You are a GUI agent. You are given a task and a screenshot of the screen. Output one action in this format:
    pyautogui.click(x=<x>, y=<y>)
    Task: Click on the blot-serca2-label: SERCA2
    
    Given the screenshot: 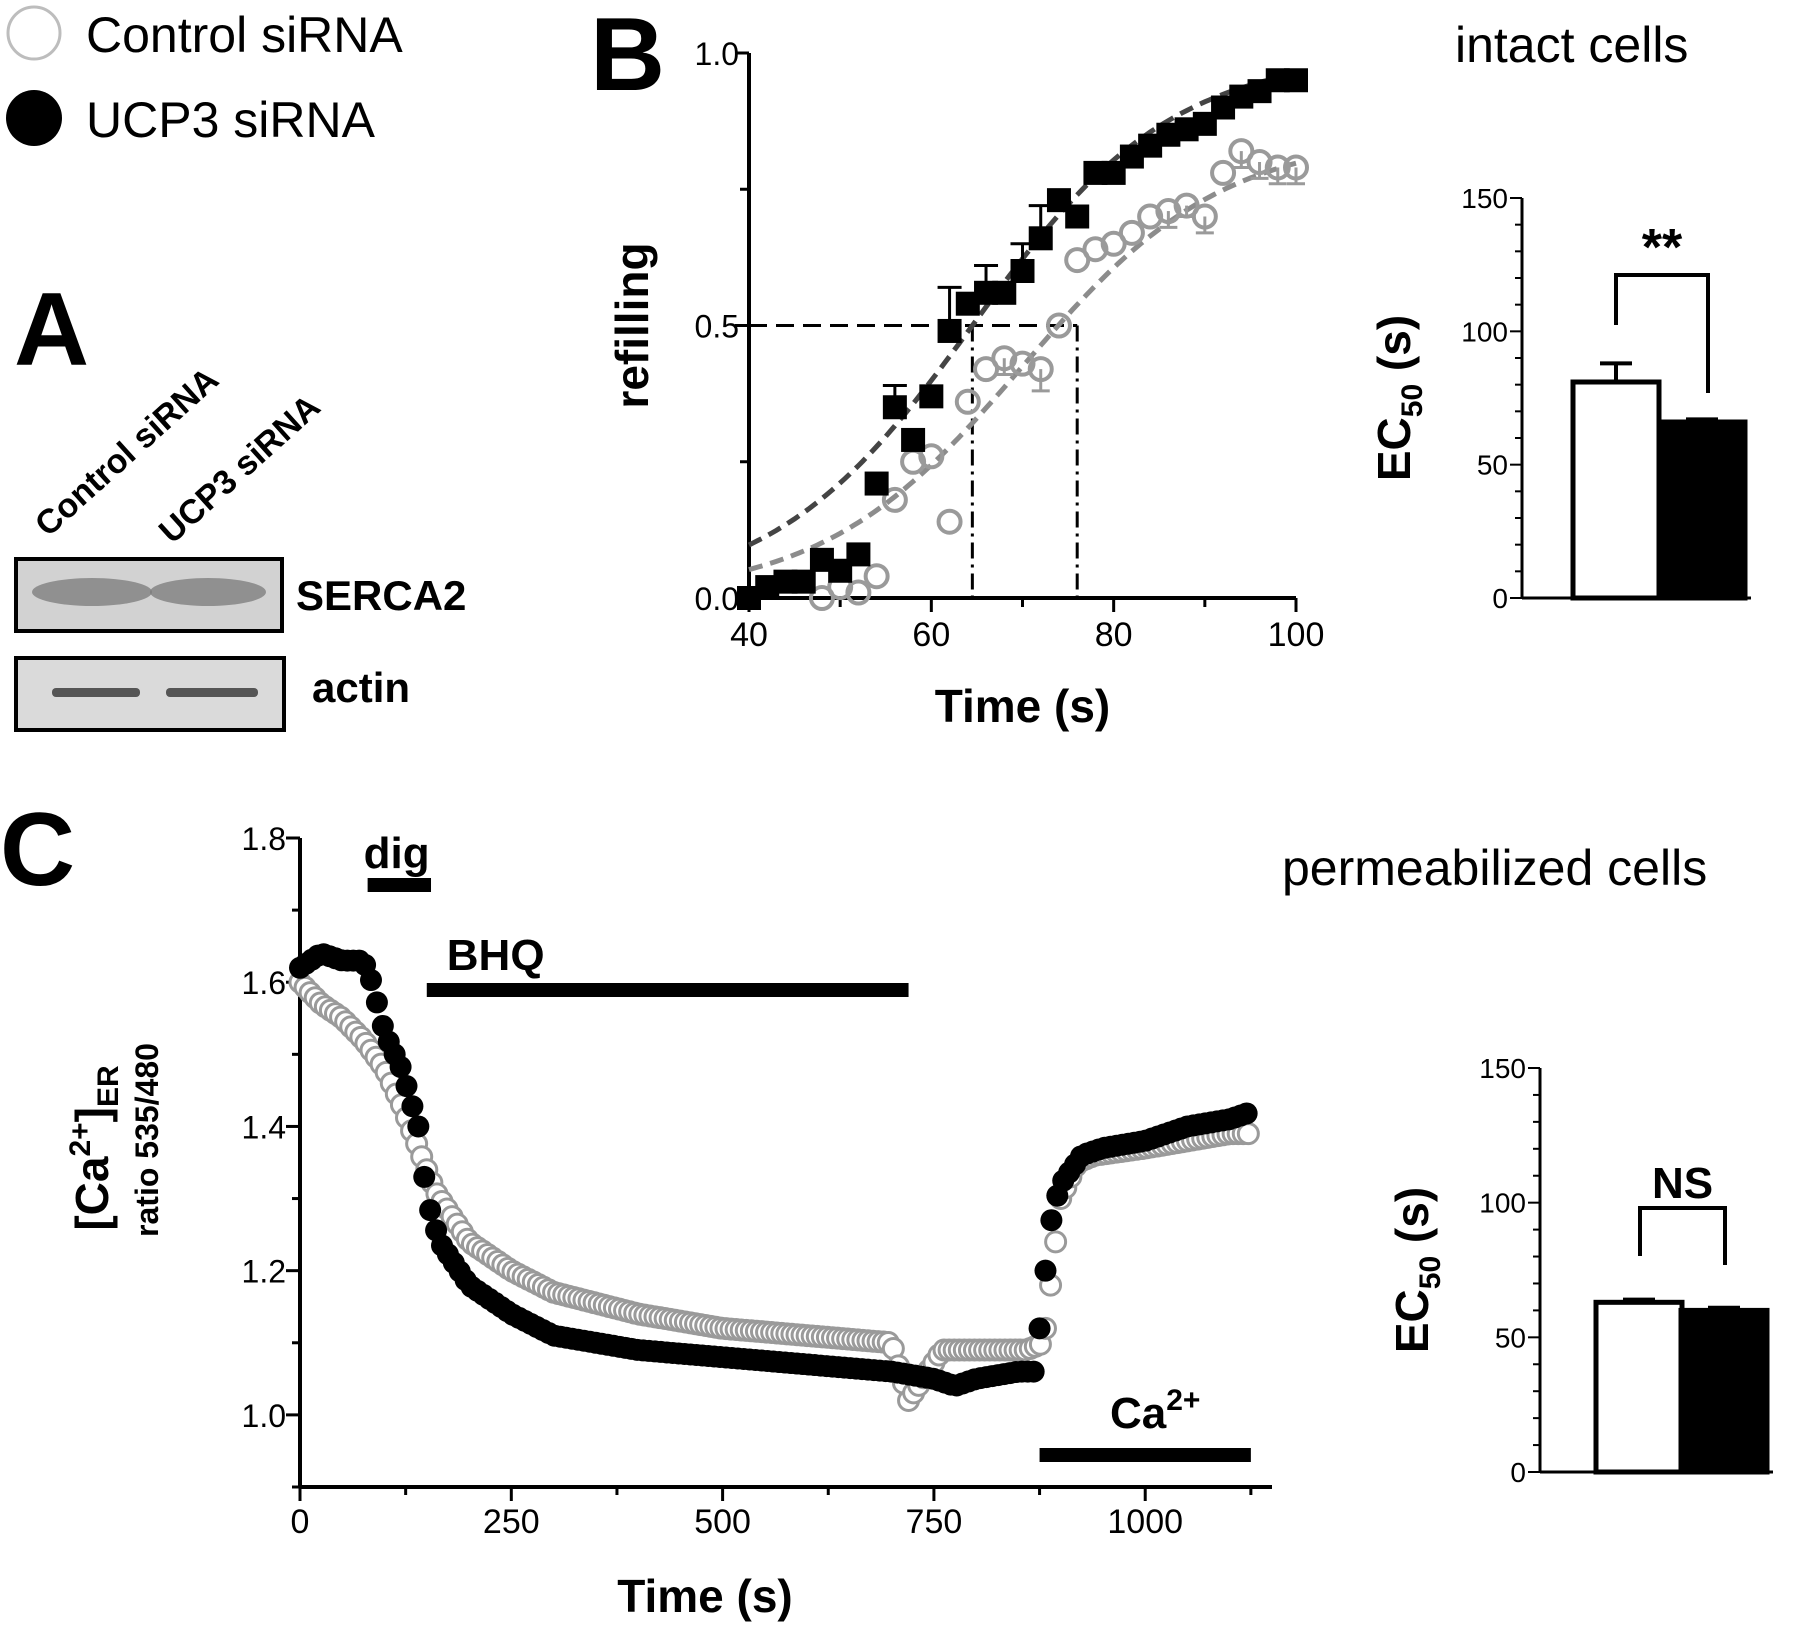 What is the action you would take?
    pyautogui.click(x=381, y=595)
    